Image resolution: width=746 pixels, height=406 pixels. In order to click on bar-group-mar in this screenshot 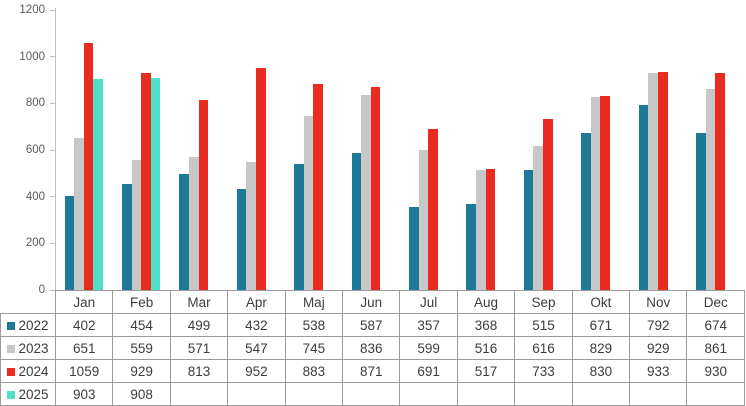, I will do `click(199, 145)`.